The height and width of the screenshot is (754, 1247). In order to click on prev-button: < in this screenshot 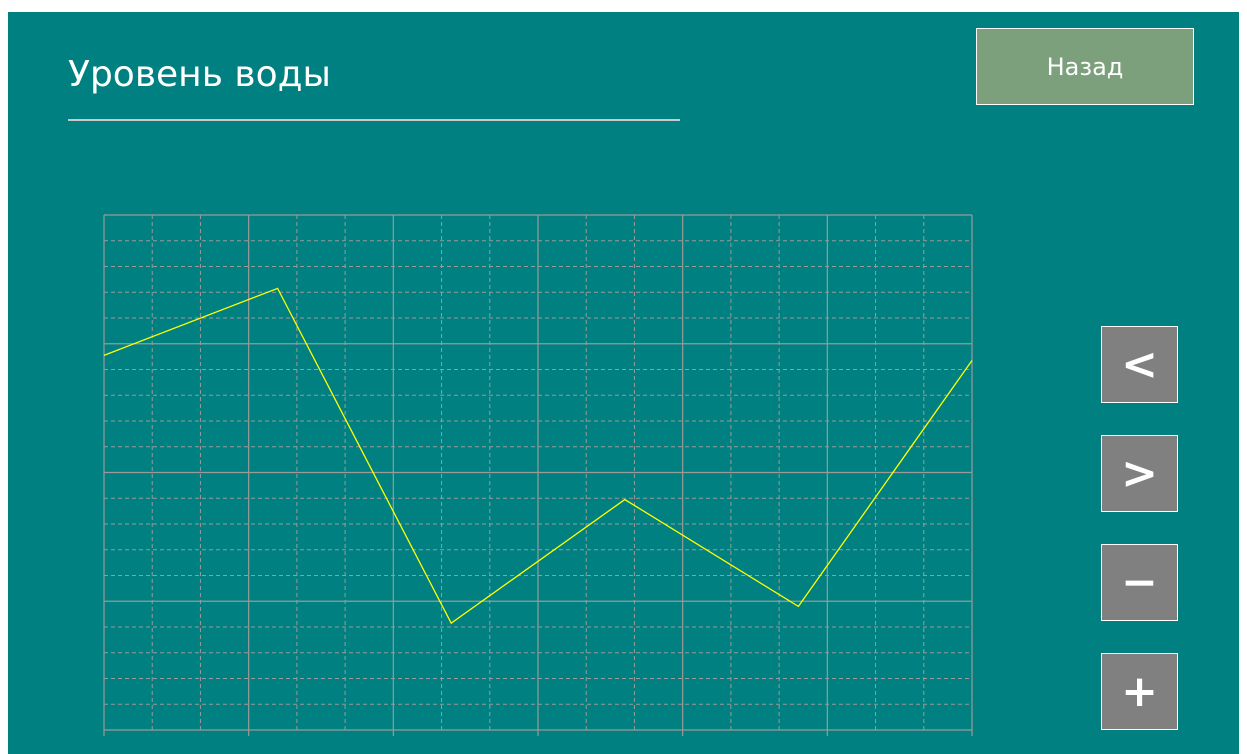, I will do `click(1139, 364)`.